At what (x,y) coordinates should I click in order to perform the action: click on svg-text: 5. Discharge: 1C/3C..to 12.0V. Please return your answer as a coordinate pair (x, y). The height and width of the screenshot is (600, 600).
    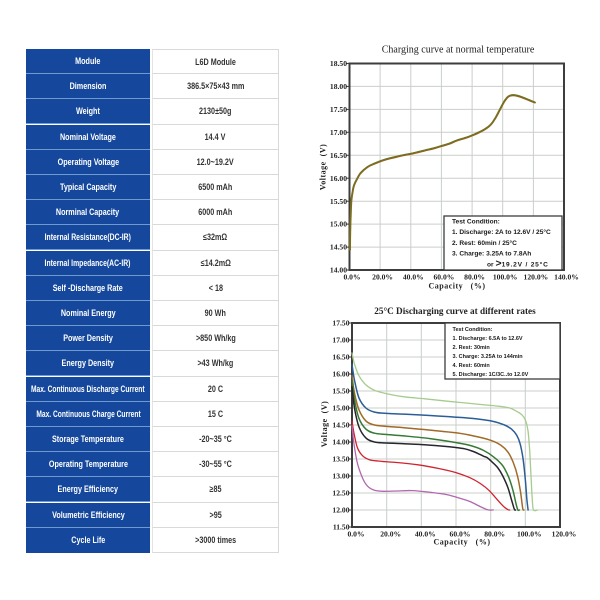
    Looking at the image, I should click on (491, 375).